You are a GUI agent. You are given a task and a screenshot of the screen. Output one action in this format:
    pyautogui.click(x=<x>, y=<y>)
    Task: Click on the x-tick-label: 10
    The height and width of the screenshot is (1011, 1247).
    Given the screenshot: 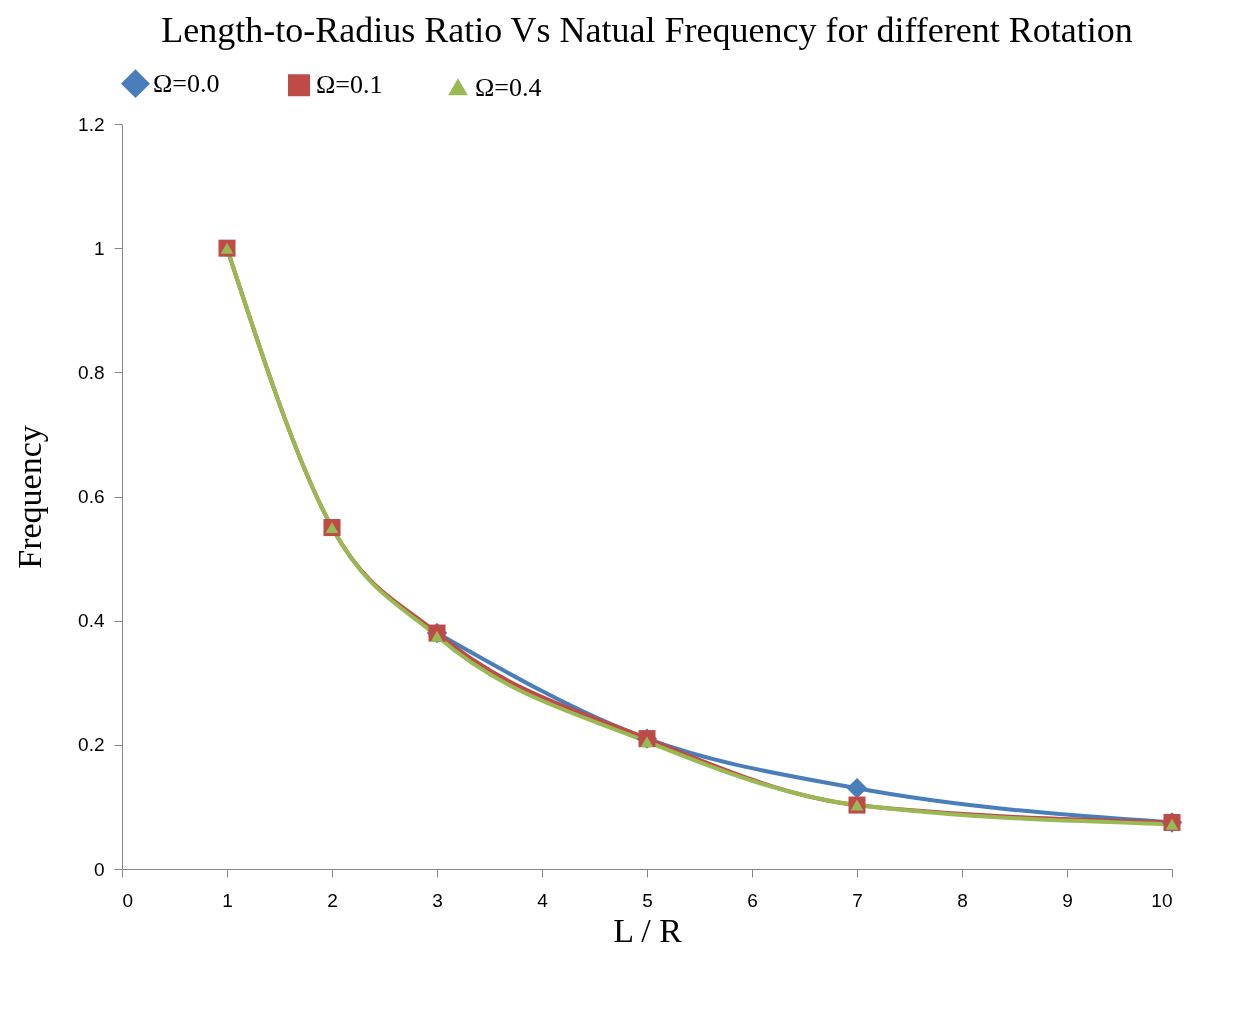 What is the action you would take?
    pyautogui.click(x=1162, y=900)
    